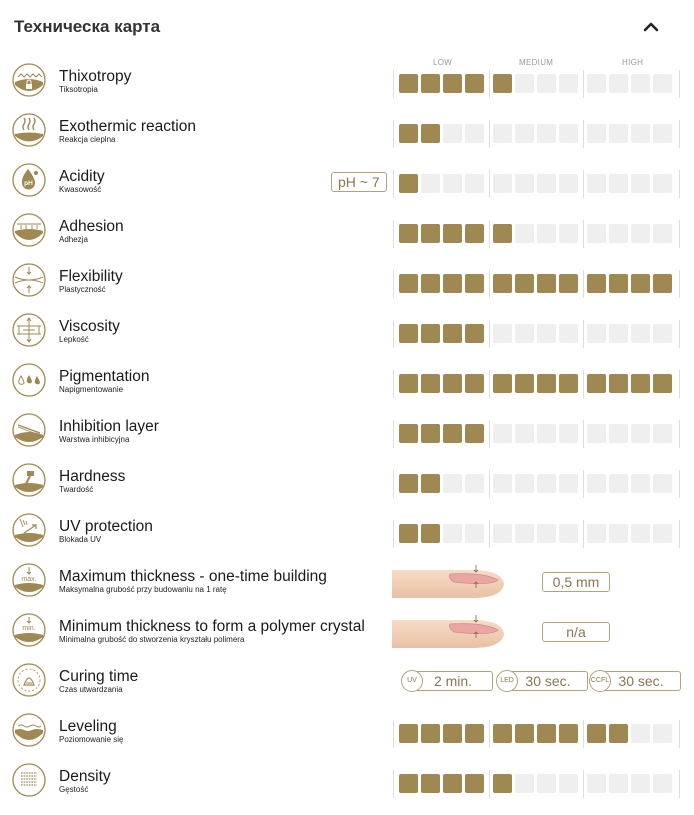 The image size is (694, 815). What do you see at coordinates (641, 681) in the screenshot?
I see `curing-time-value: 30 sec.` at bounding box center [641, 681].